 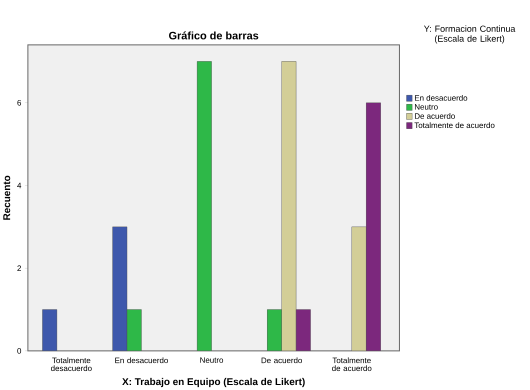 What do you see at coordinates (6, 198) in the screenshot?
I see `y-axis-title: Recuento` at bounding box center [6, 198].